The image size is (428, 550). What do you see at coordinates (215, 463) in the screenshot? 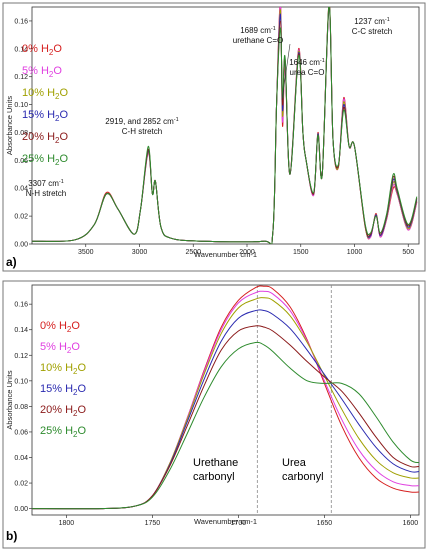
I see `region-label: Urethane` at bounding box center [215, 463].